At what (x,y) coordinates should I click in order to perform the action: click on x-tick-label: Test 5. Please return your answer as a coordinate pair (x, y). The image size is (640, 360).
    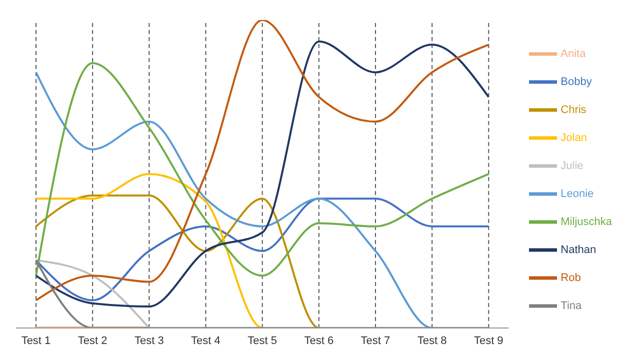
    Looking at the image, I should click on (262, 340).